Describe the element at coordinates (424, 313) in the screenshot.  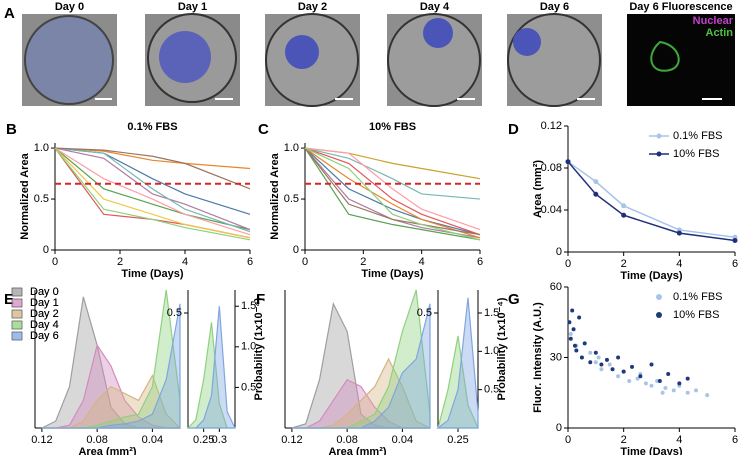
I see `y-tick-label: 0.5` at that location.